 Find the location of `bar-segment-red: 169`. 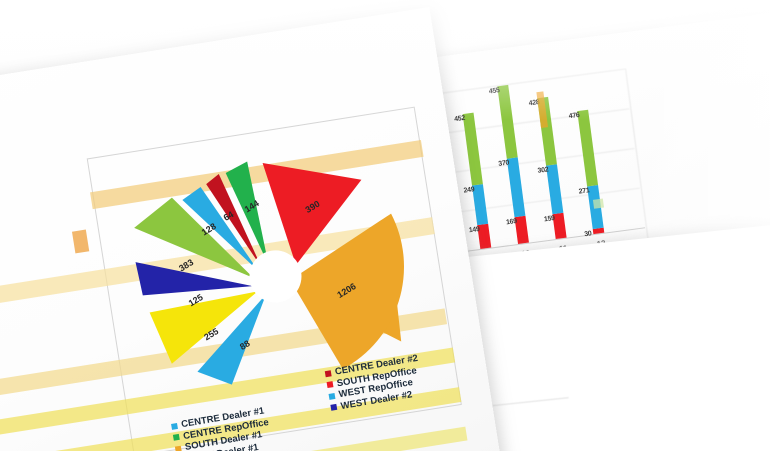

bar-segment-red: 169 is located at coordinates (517, 229).